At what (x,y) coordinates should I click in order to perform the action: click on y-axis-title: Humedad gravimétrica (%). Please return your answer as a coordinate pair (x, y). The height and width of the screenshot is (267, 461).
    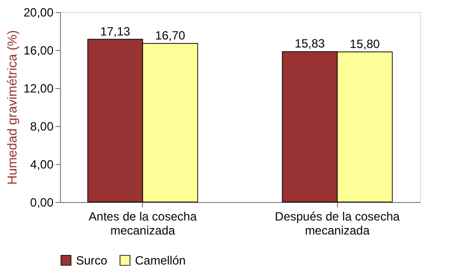
    Looking at the image, I should click on (12, 107).